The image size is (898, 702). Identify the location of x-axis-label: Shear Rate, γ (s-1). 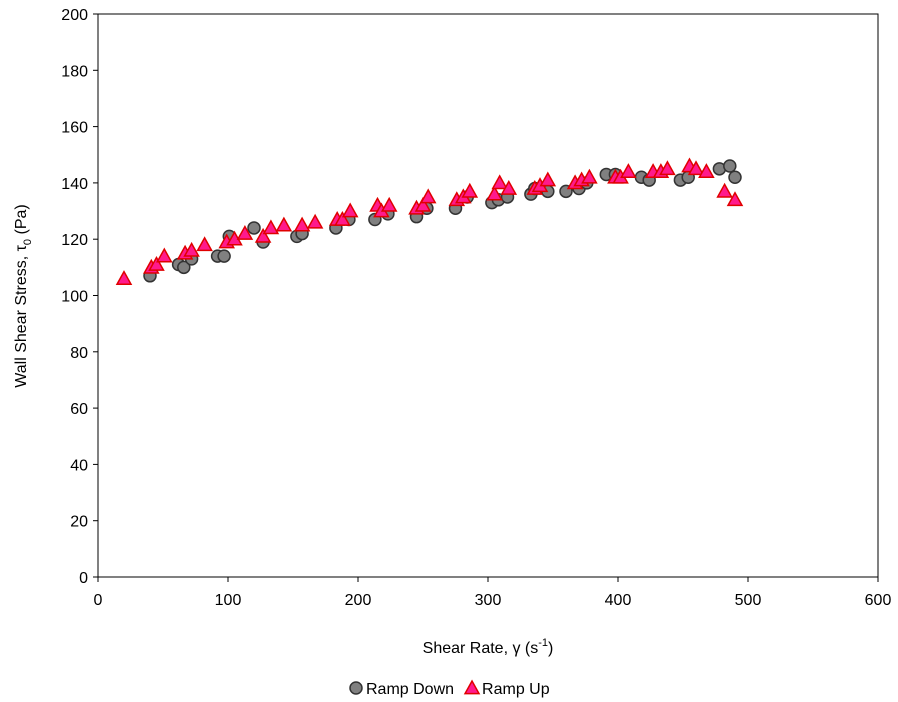
(488, 647).